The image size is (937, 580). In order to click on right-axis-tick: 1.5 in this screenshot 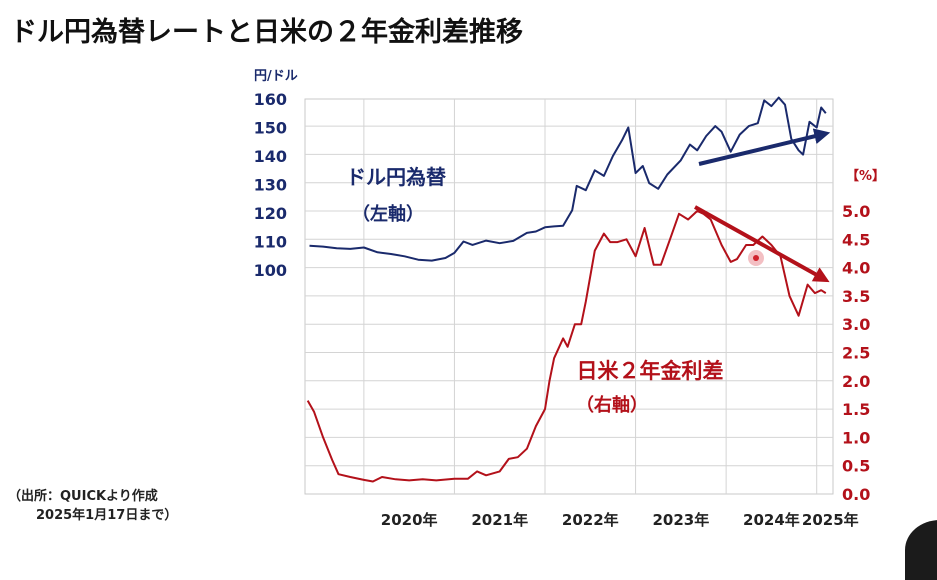, I will do `click(856, 409)`.